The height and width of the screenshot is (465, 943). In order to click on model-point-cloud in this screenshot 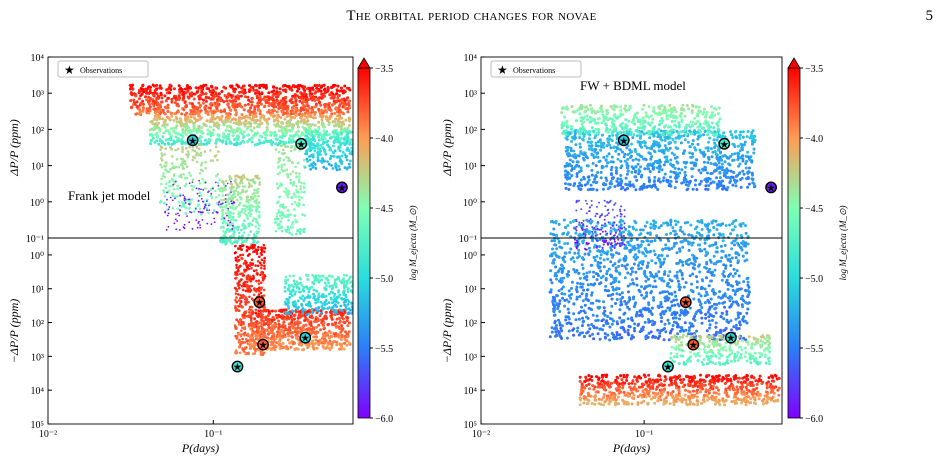, I will do `click(240, 220)`.